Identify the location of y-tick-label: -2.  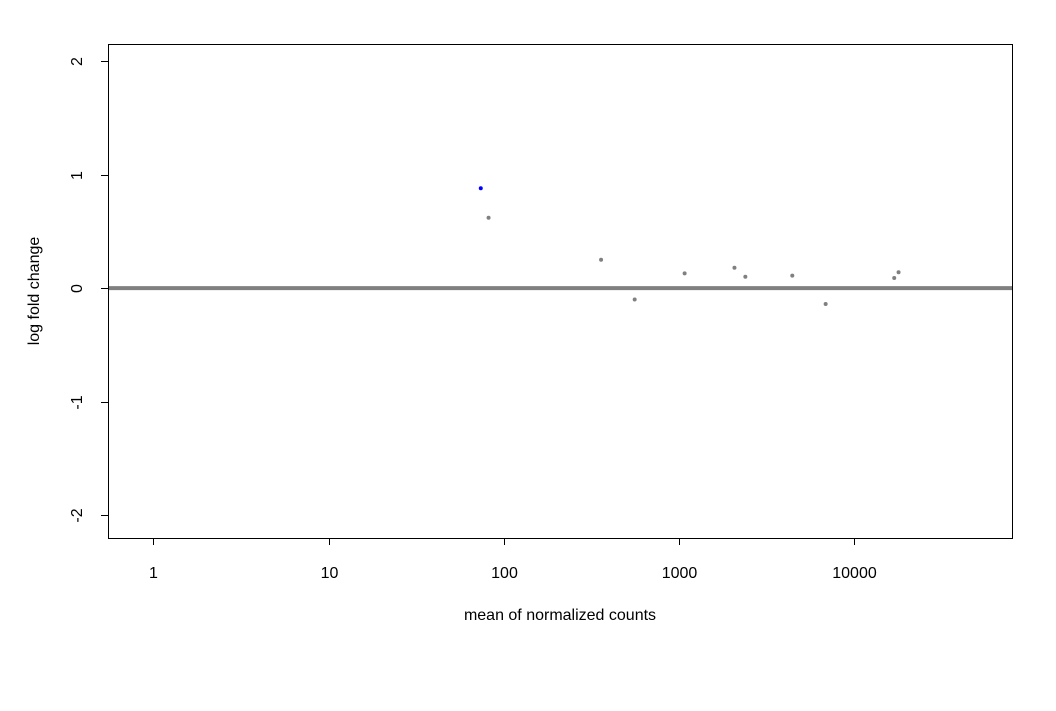
(77, 515).